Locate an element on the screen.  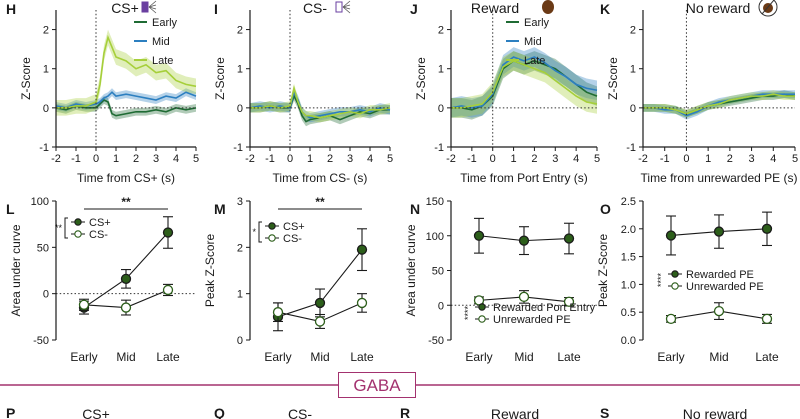
significance-label: ** is located at coordinates (320, 202).